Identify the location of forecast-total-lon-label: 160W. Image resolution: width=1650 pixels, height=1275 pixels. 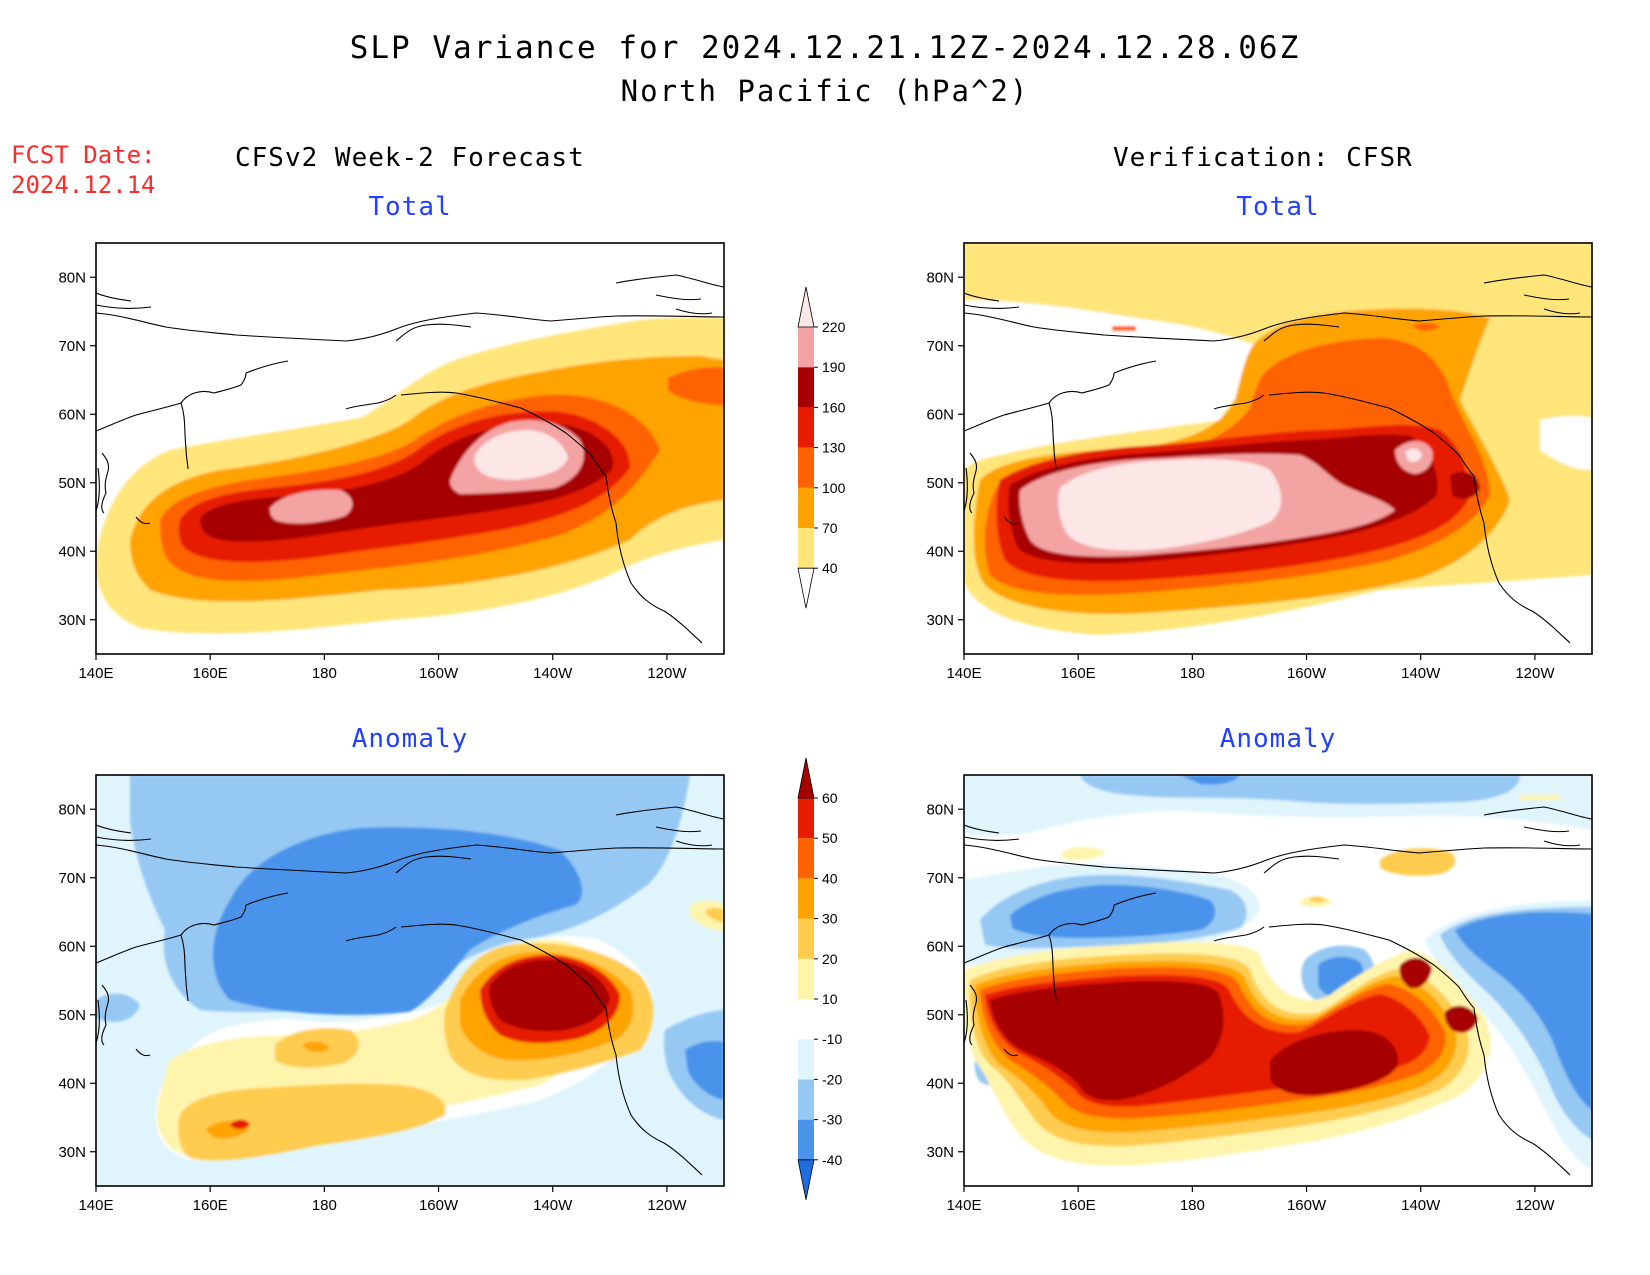
(439, 673).